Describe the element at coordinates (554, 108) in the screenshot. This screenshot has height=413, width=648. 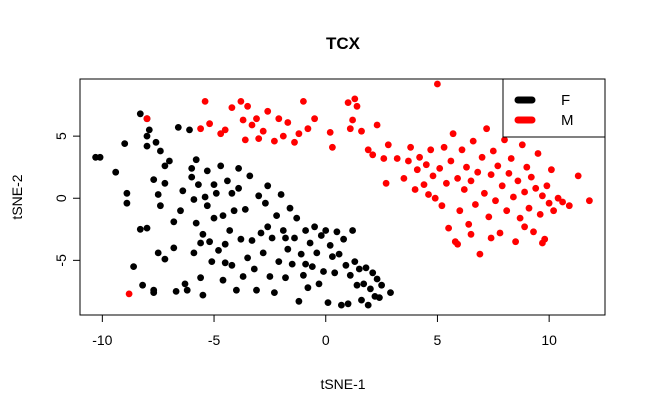
I see `legend: FM` at that location.